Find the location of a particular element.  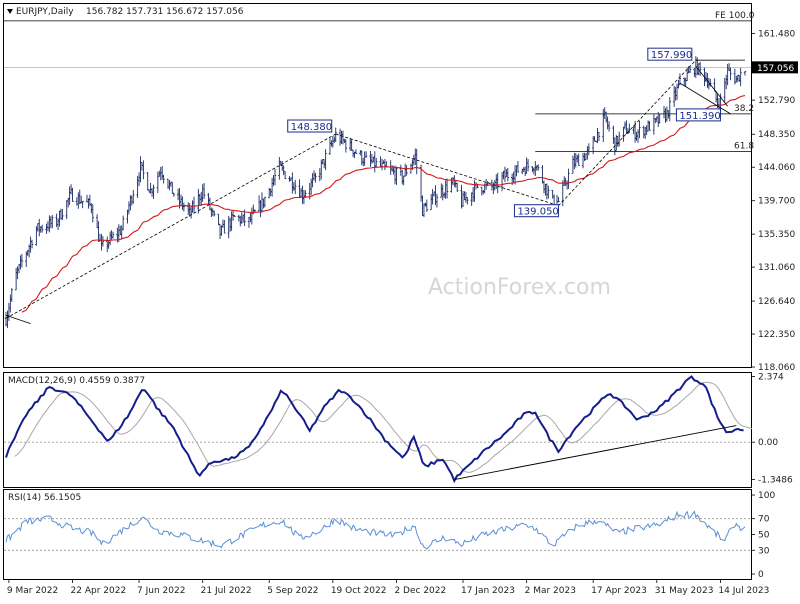

price-tick-label: 139.700 is located at coordinates (776, 202).